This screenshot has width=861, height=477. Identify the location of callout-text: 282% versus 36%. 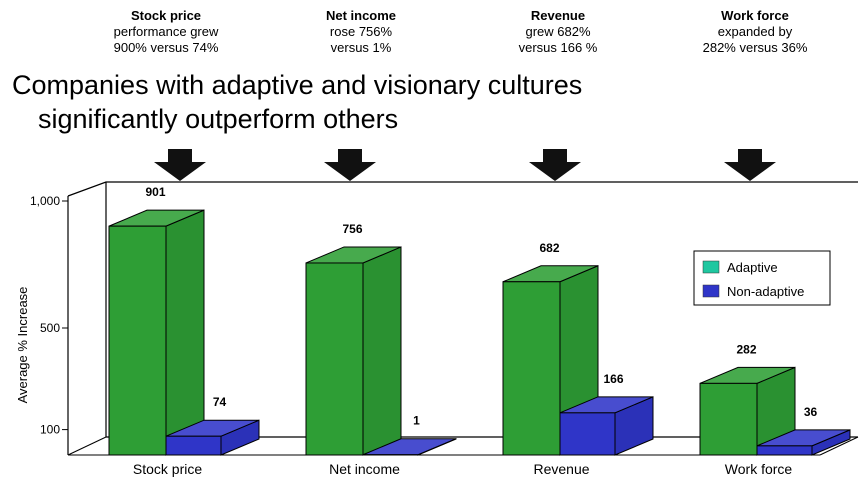
(755, 47).